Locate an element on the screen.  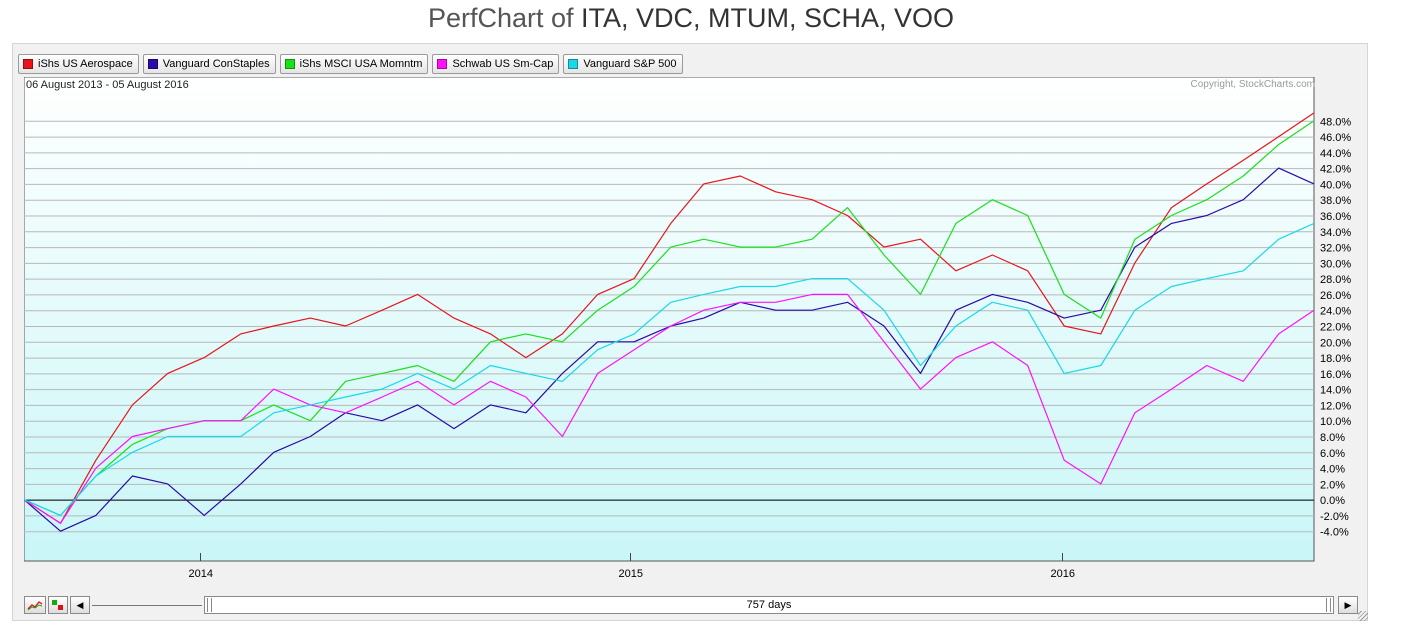
legend-label: Vanguard S&P 500 is located at coordinates (630, 64).